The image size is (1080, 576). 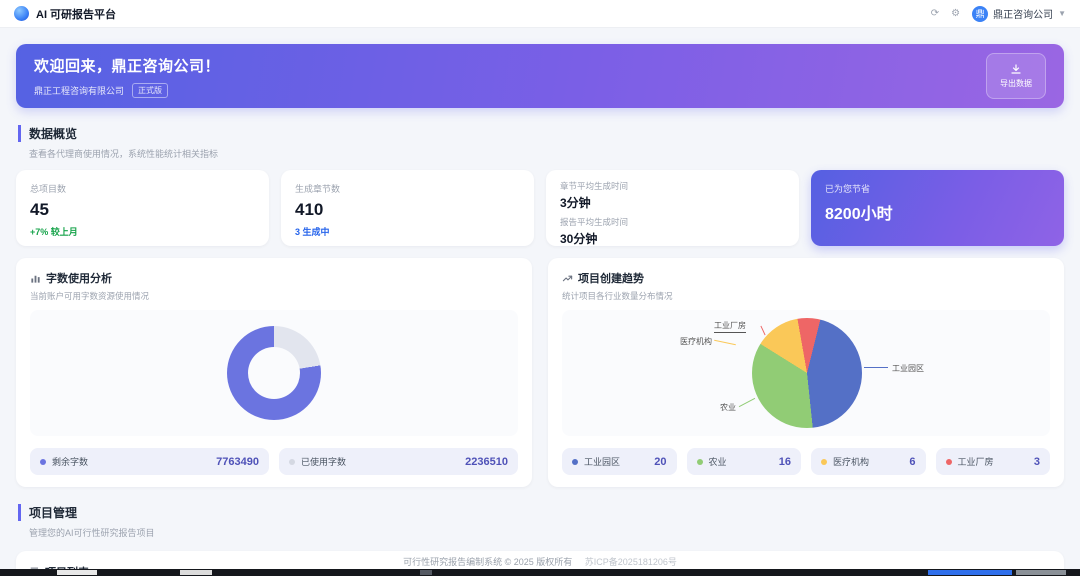 I want to click on legend-value: 16, so click(x=784, y=461).